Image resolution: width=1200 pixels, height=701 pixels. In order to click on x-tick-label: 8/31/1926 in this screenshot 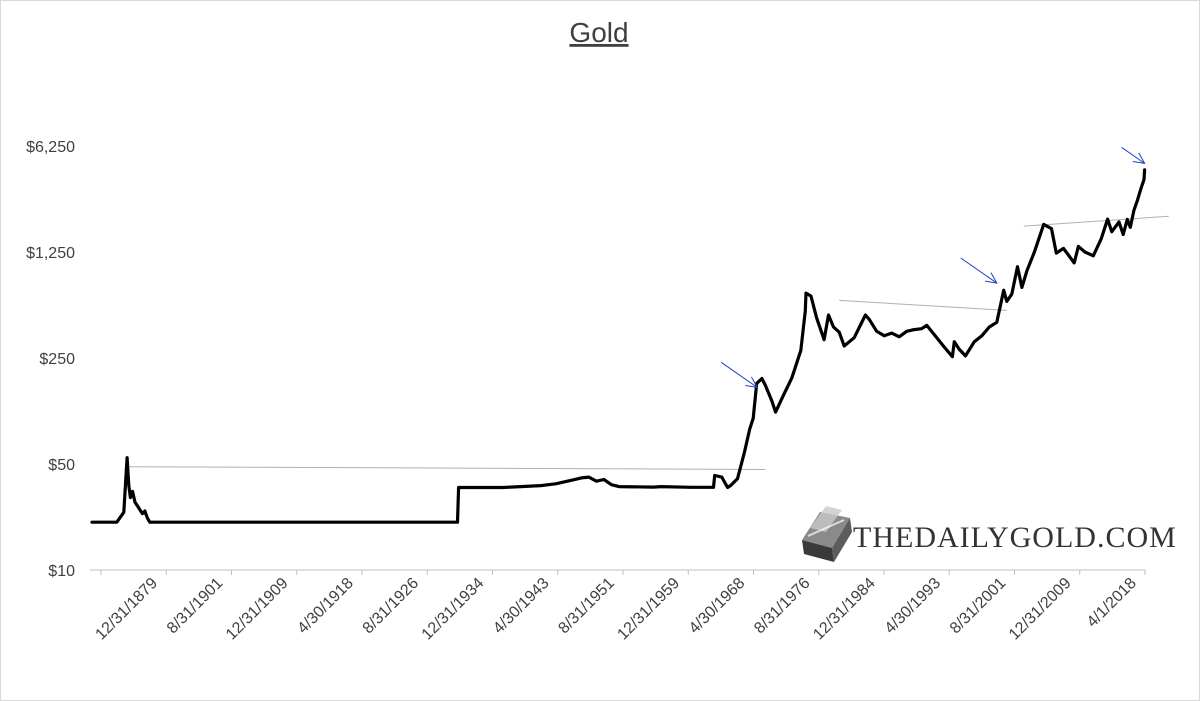, I will do `click(391, 606)`.